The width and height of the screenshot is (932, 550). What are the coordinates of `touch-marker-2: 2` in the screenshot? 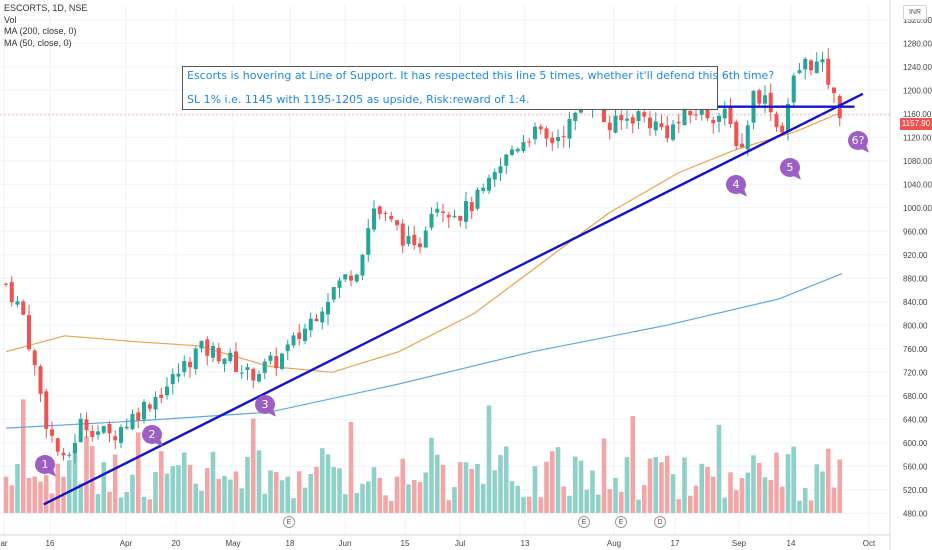 It's located at (152, 434).